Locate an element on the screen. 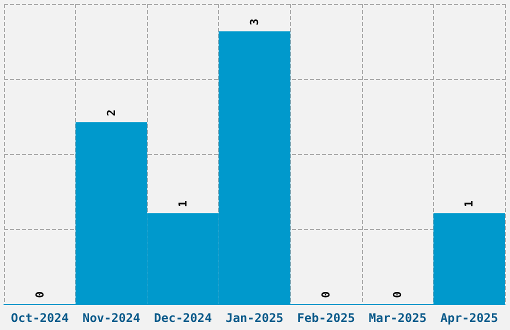  x-tick-label: Feb-2025 is located at coordinates (326, 318).